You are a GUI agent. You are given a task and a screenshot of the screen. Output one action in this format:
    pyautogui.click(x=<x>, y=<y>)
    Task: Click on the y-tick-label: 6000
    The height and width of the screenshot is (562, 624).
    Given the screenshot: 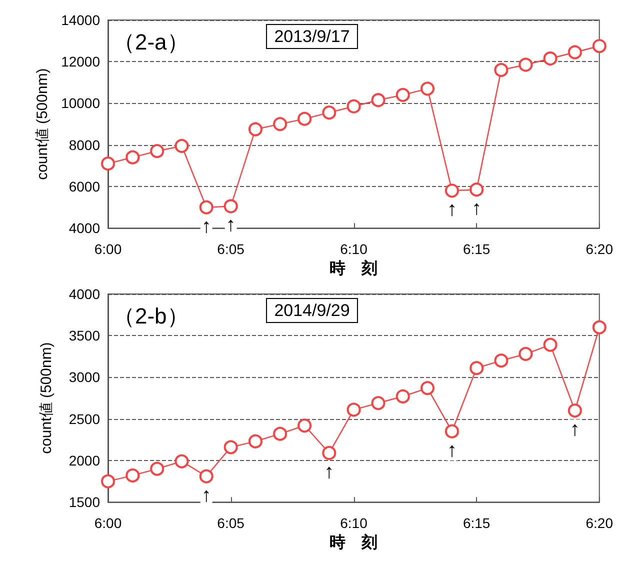 What is the action you would take?
    pyautogui.click(x=84, y=186)
    